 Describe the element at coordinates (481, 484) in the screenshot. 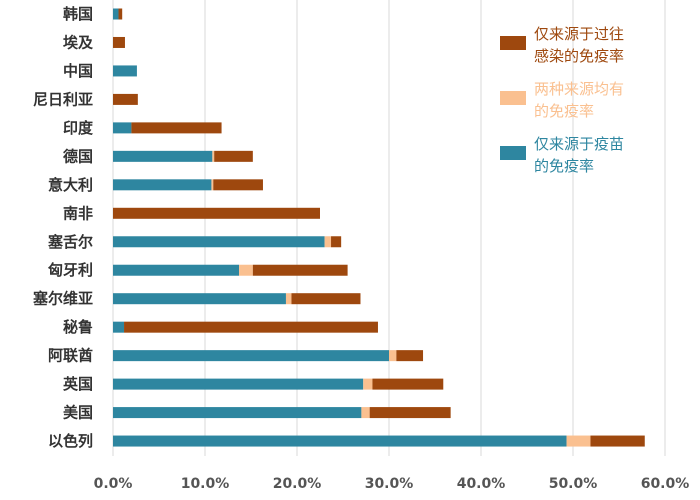

I see `x-tick-label: 40.0%` at that location.